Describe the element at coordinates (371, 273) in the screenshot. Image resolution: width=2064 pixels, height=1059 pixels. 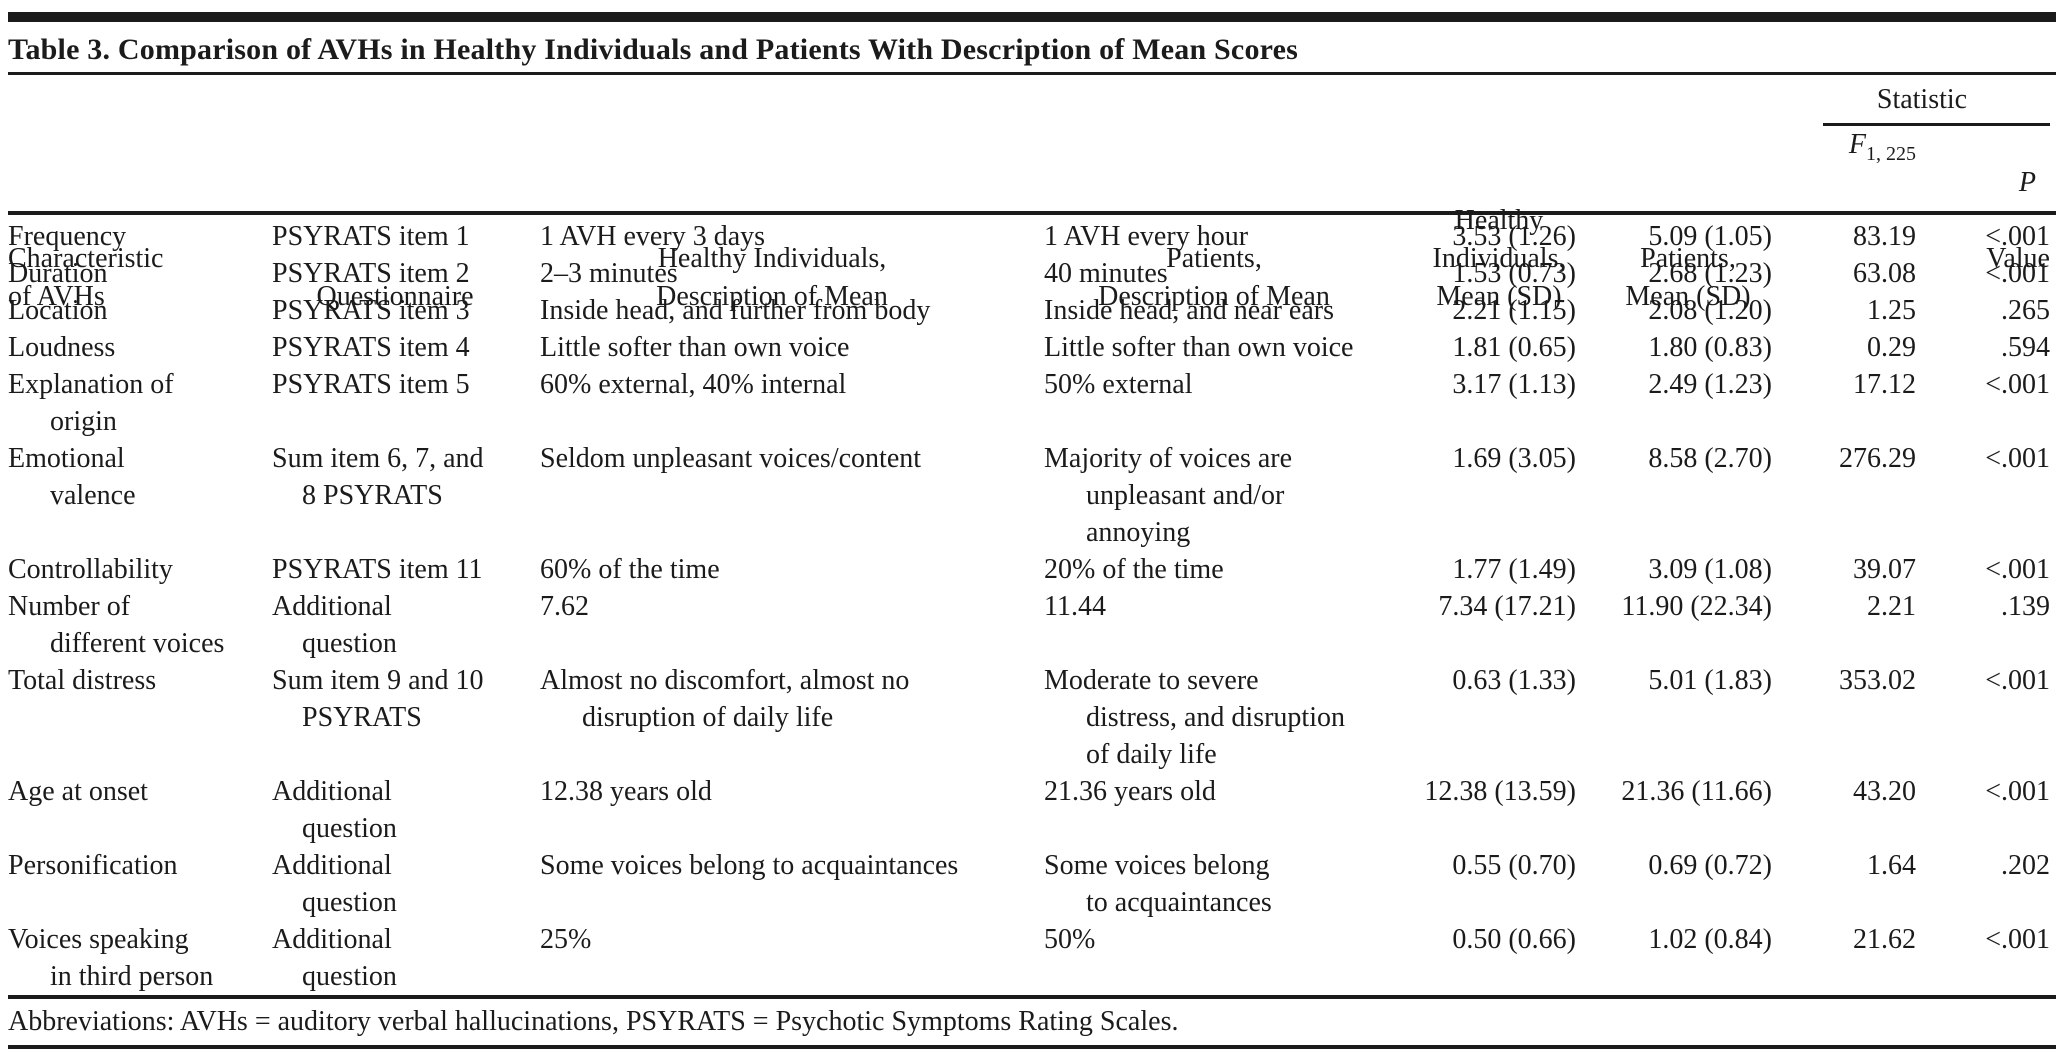
I see `cell-questionnaire: PSYRATS item 2` at that location.